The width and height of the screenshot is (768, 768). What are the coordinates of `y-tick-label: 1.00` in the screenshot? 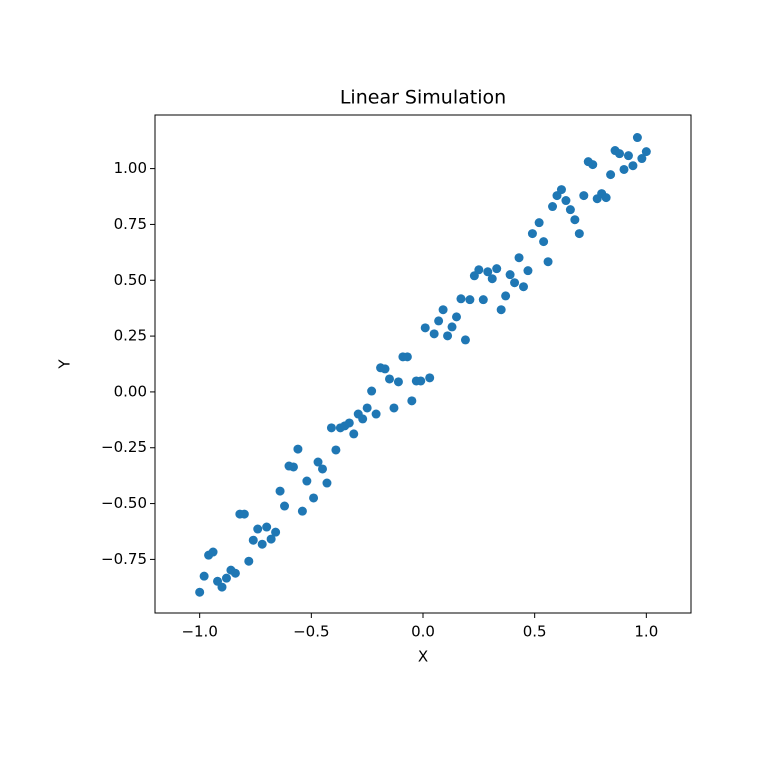 It's located at (130, 168).